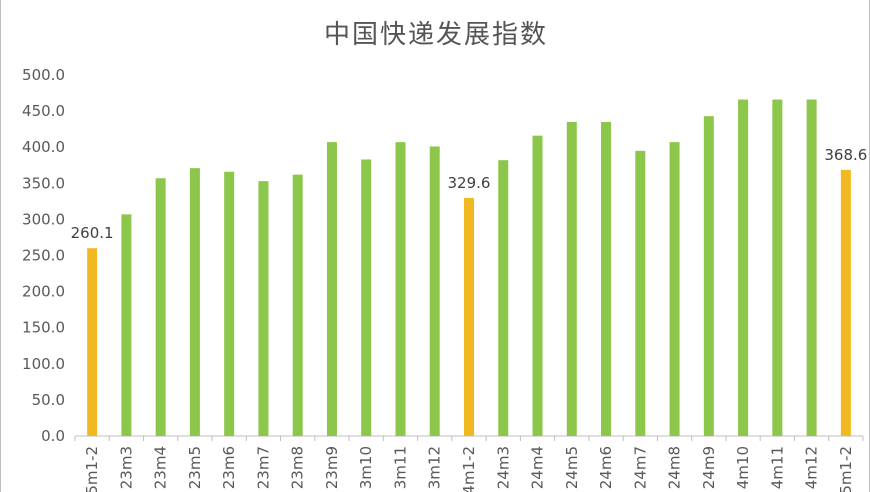  I want to click on x-tick-label: 24m5, so click(572, 467).